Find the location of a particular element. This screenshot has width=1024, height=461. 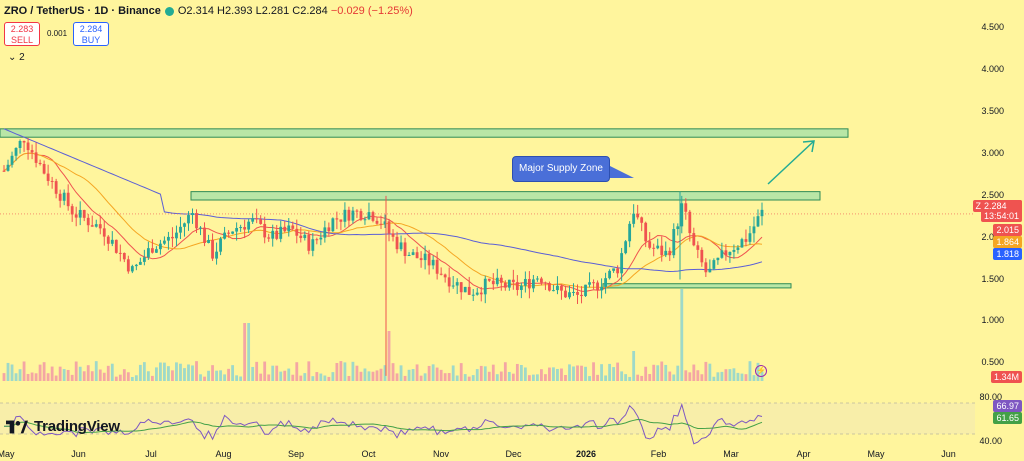

close-value: C2.284 is located at coordinates (310, 11).